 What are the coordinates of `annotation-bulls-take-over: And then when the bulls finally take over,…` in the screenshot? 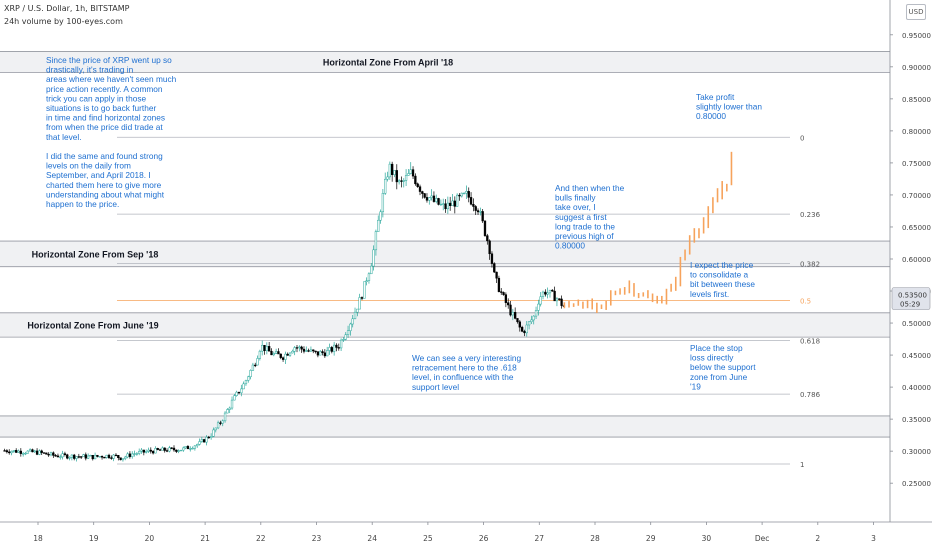 It's located at (590, 217).